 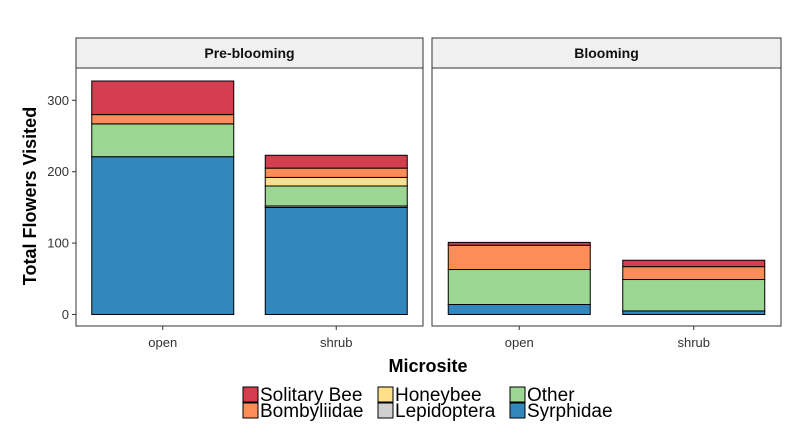 I want to click on legend-label: Lepidoptera, so click(x=445, y=411).